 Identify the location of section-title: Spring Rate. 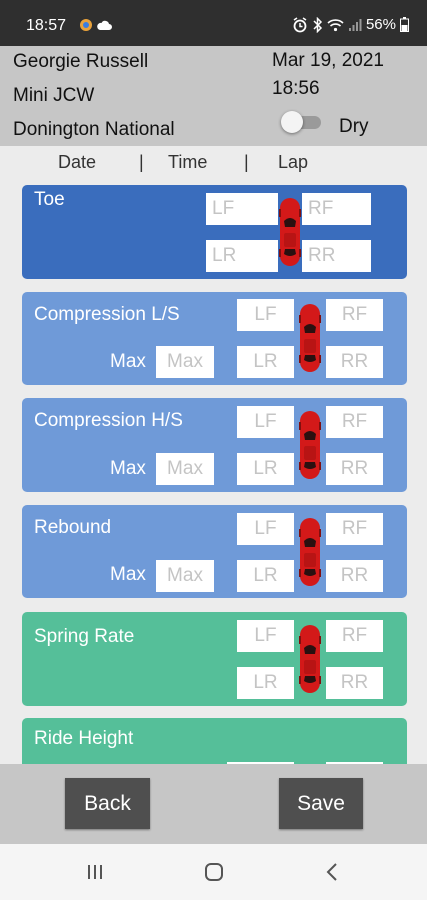
(84, 636).